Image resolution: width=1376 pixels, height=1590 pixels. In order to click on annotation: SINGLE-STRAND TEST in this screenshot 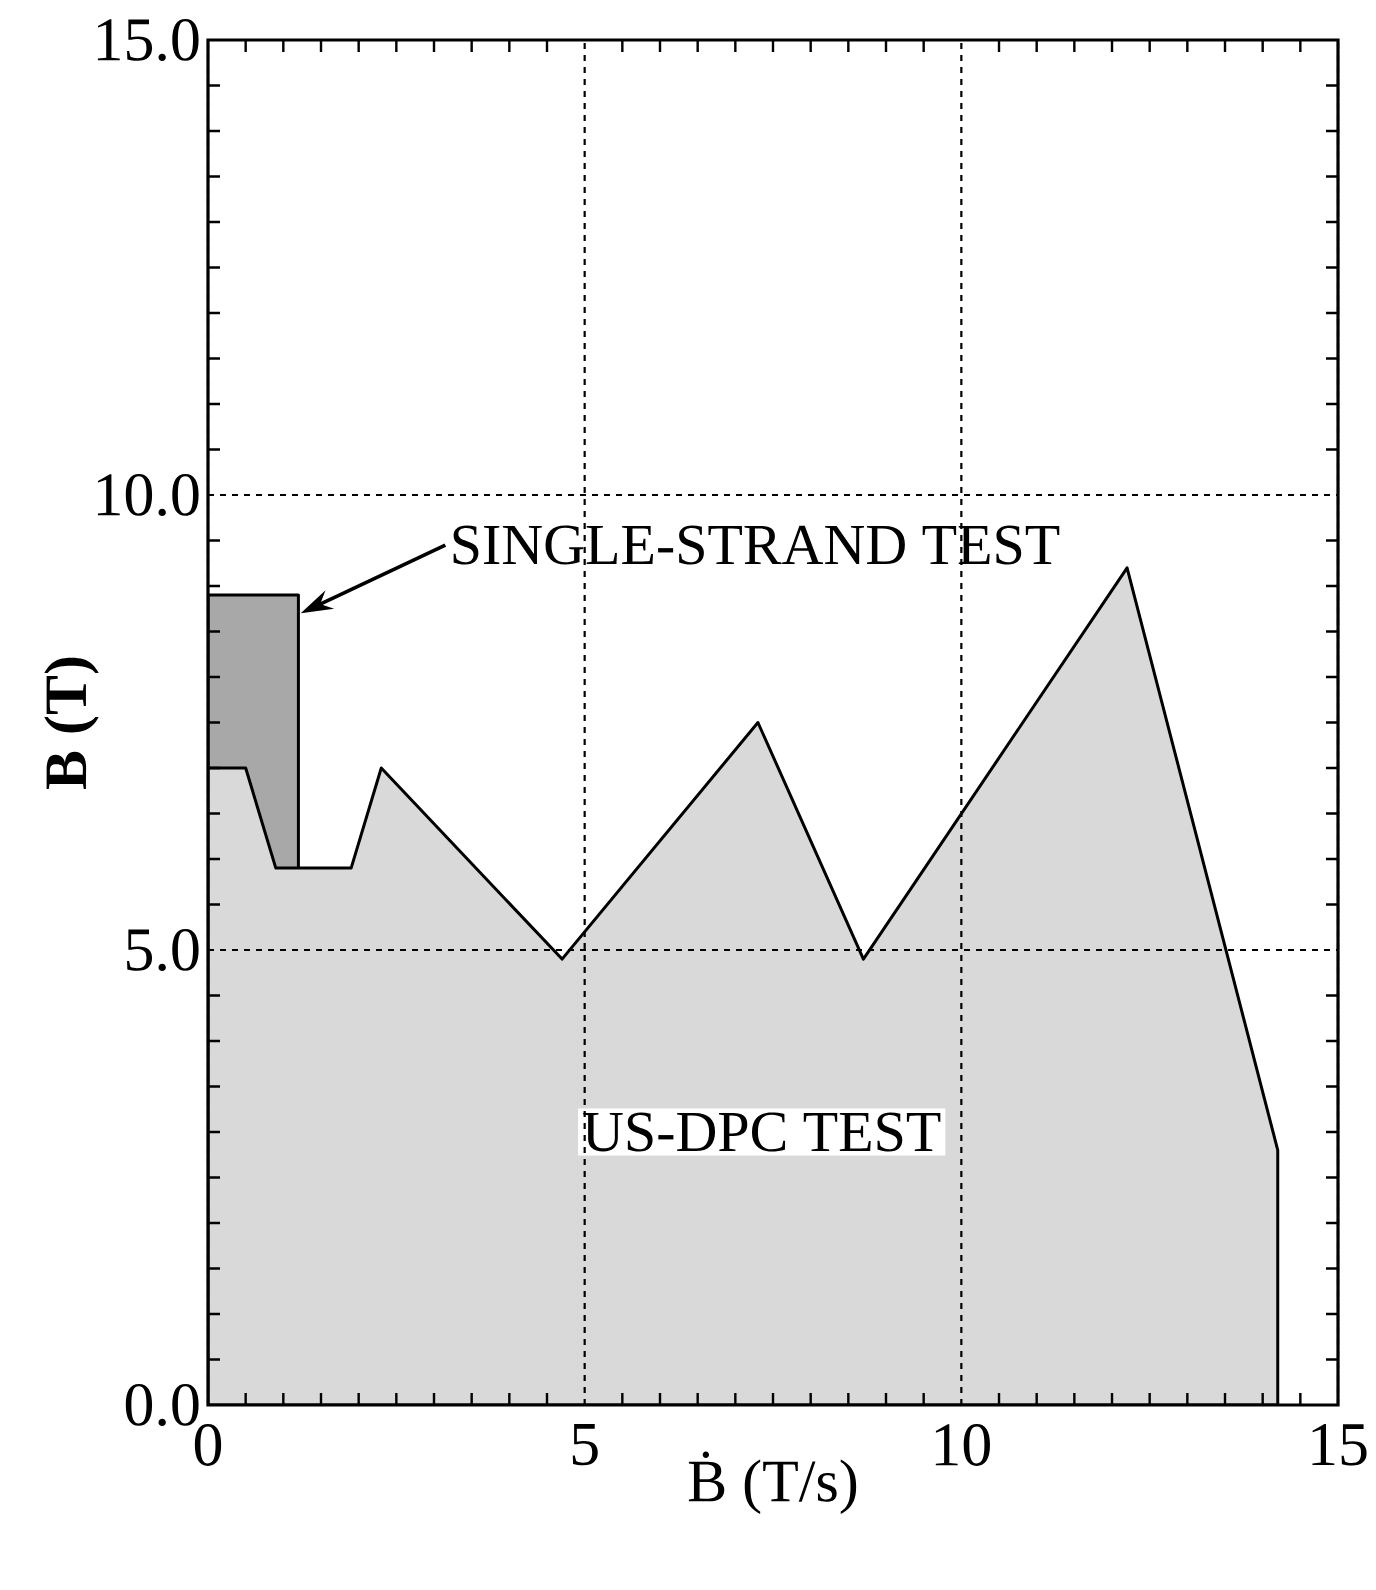, I will do `click(756, 545)`.